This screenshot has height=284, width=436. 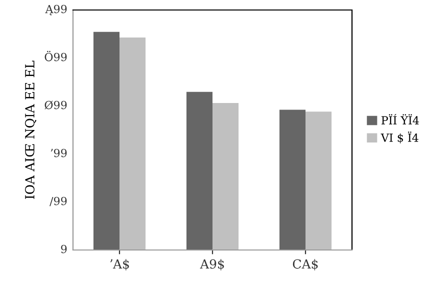 What do you see at coordinates (55, 56) in the screenshot?
I see `text: Ö99` at bounding box center [55, 56].